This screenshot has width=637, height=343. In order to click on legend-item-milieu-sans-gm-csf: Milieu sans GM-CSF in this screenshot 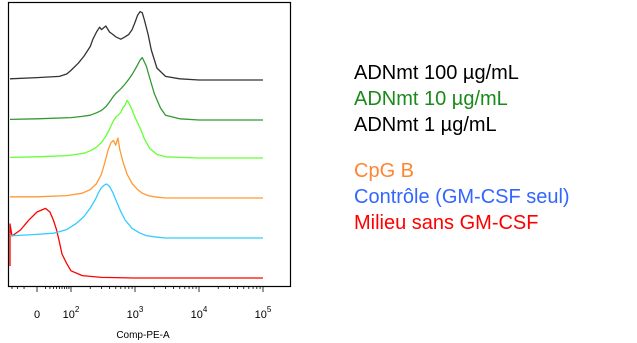, I will do `click(446, 223)`.